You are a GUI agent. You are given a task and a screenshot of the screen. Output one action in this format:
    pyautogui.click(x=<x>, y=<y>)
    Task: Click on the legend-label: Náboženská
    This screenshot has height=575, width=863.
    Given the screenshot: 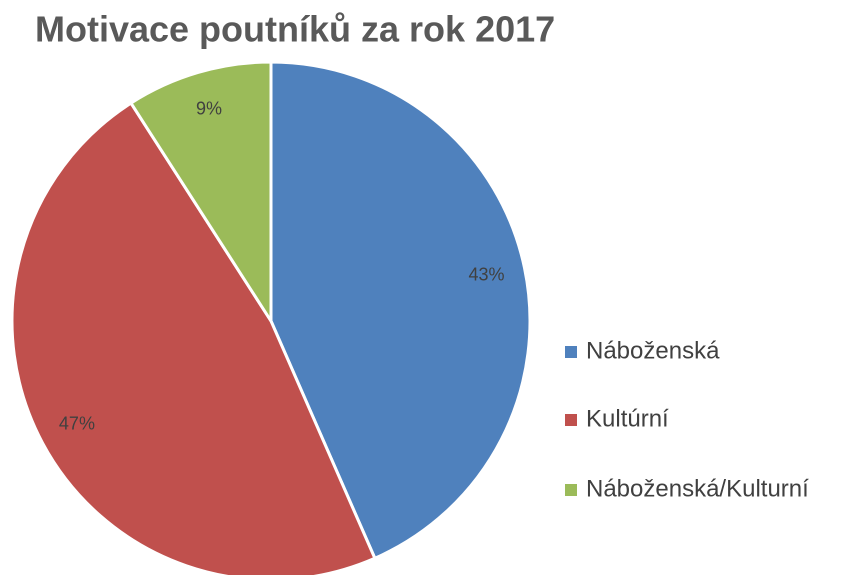 What is the action you would take?
    pyautogui.click(x=653, y=350)
    